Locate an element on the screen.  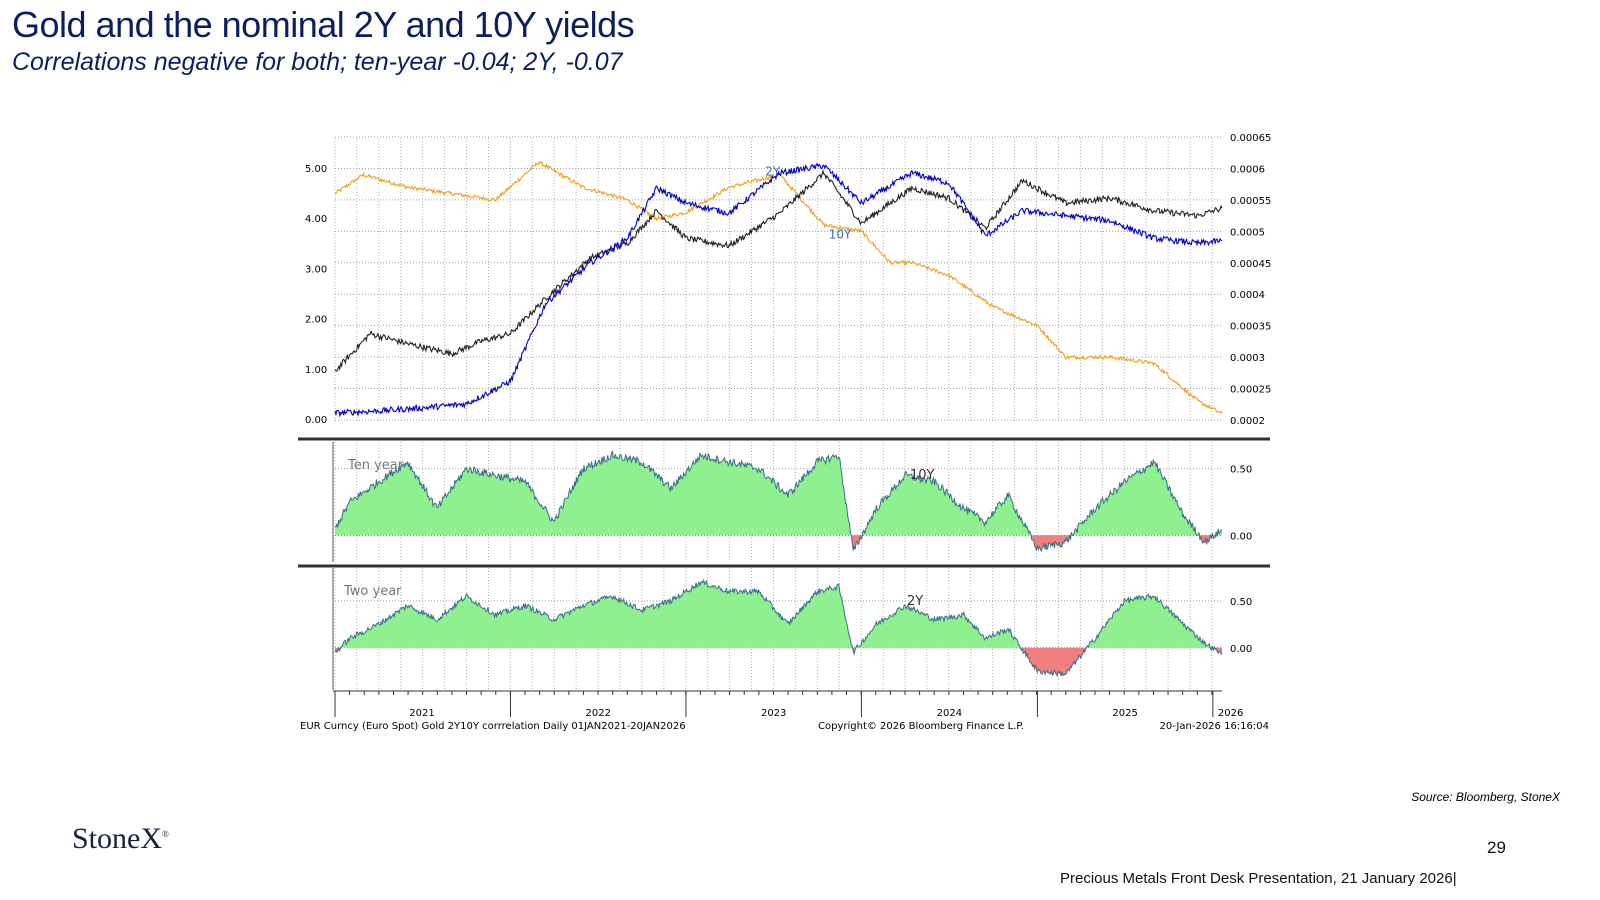
corr-positive-area is located at coordinates (778, 493).